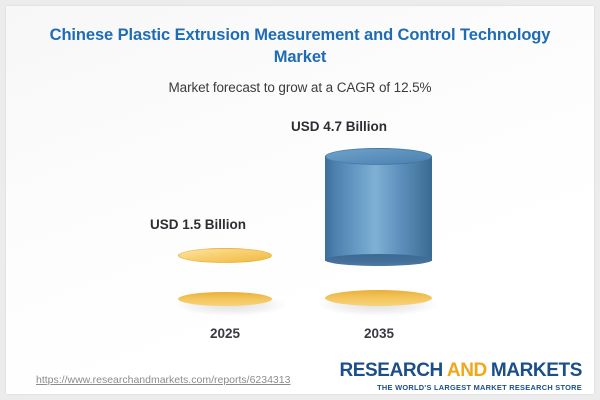 The image size is (600, 400). What do you see at coordinates (378, 298) in the screenshot?
I see `bar-base-ellipse-2035` at bounding box center [378, 298].